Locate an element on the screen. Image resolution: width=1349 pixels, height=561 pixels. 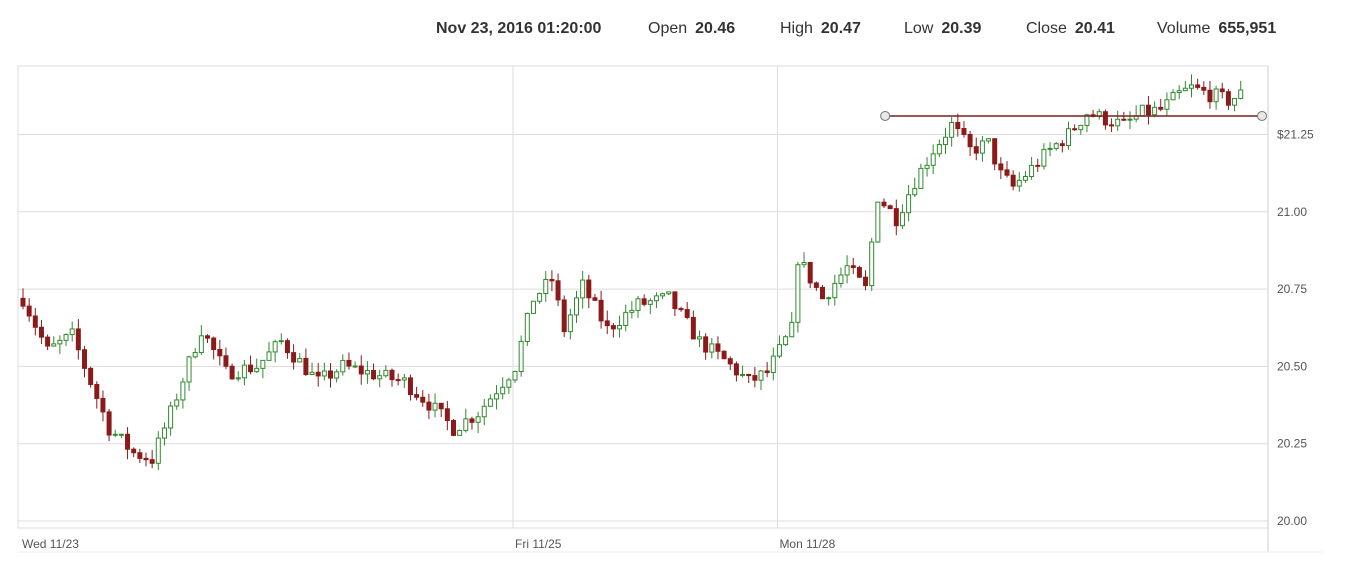
y-tick-label: 21.00 is located at coordinates (1292, 212).